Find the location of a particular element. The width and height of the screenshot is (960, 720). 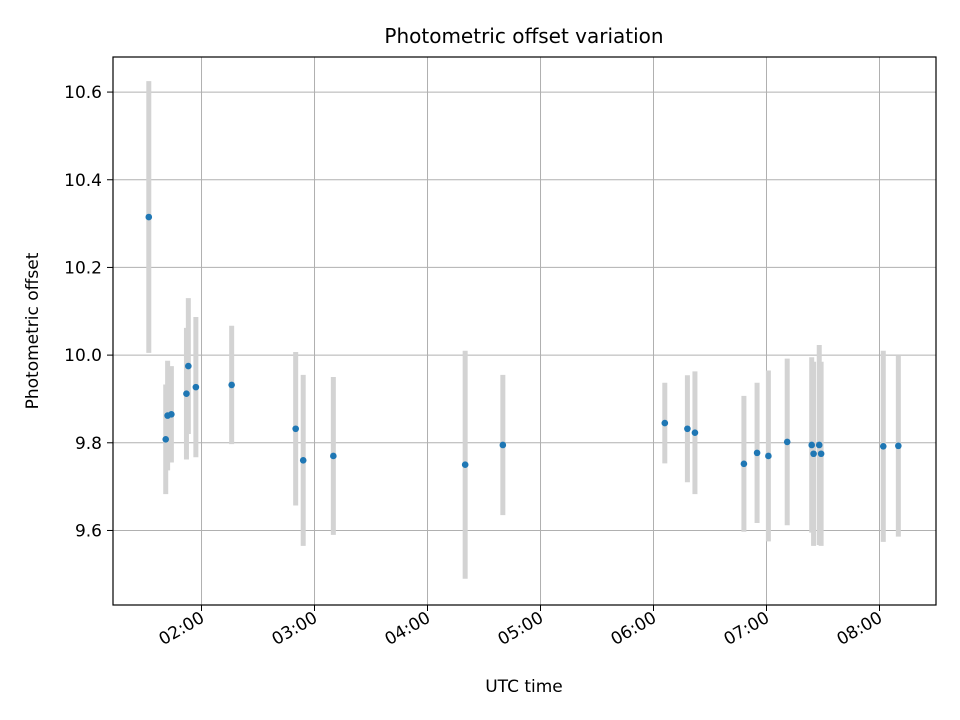

y-tick-label: 10.2 is located at coordinates (83, 268).